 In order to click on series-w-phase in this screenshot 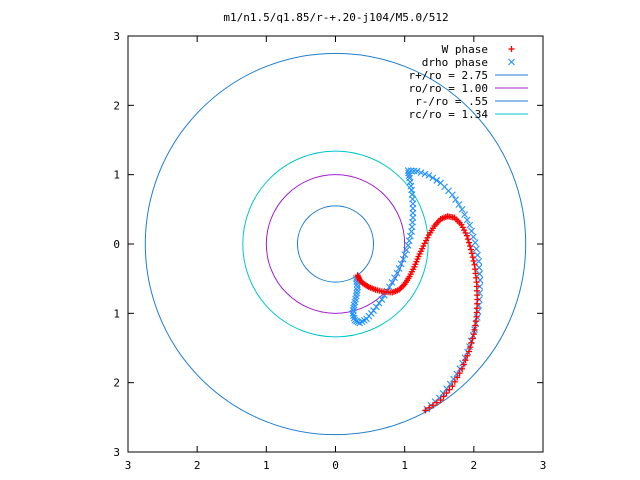, I will do `click(417, 313)`.